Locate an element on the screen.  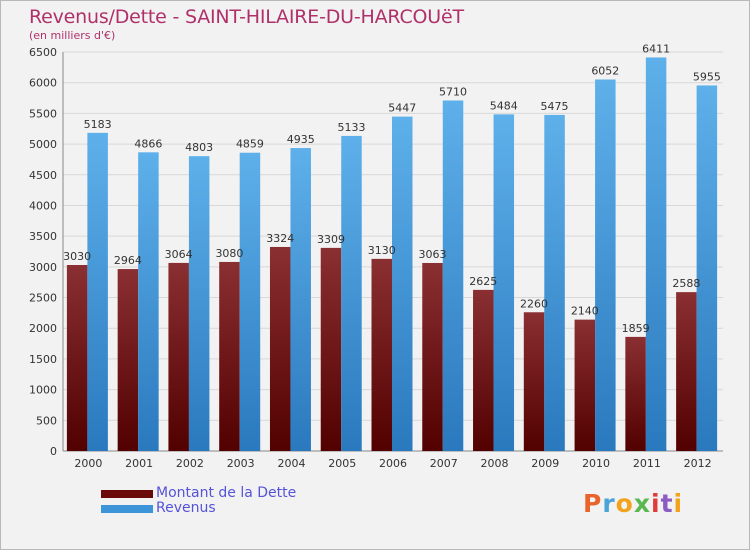
x-tick-label: 2010 is located at coordinates (596, 463).